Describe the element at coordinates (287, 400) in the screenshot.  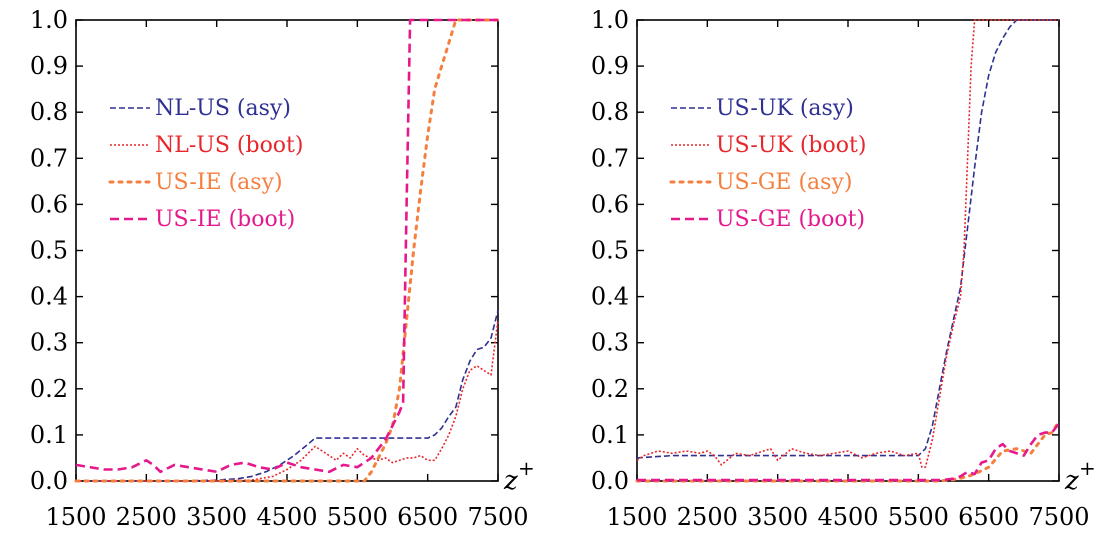
I see `series-line-nl-us-boot` at that location.